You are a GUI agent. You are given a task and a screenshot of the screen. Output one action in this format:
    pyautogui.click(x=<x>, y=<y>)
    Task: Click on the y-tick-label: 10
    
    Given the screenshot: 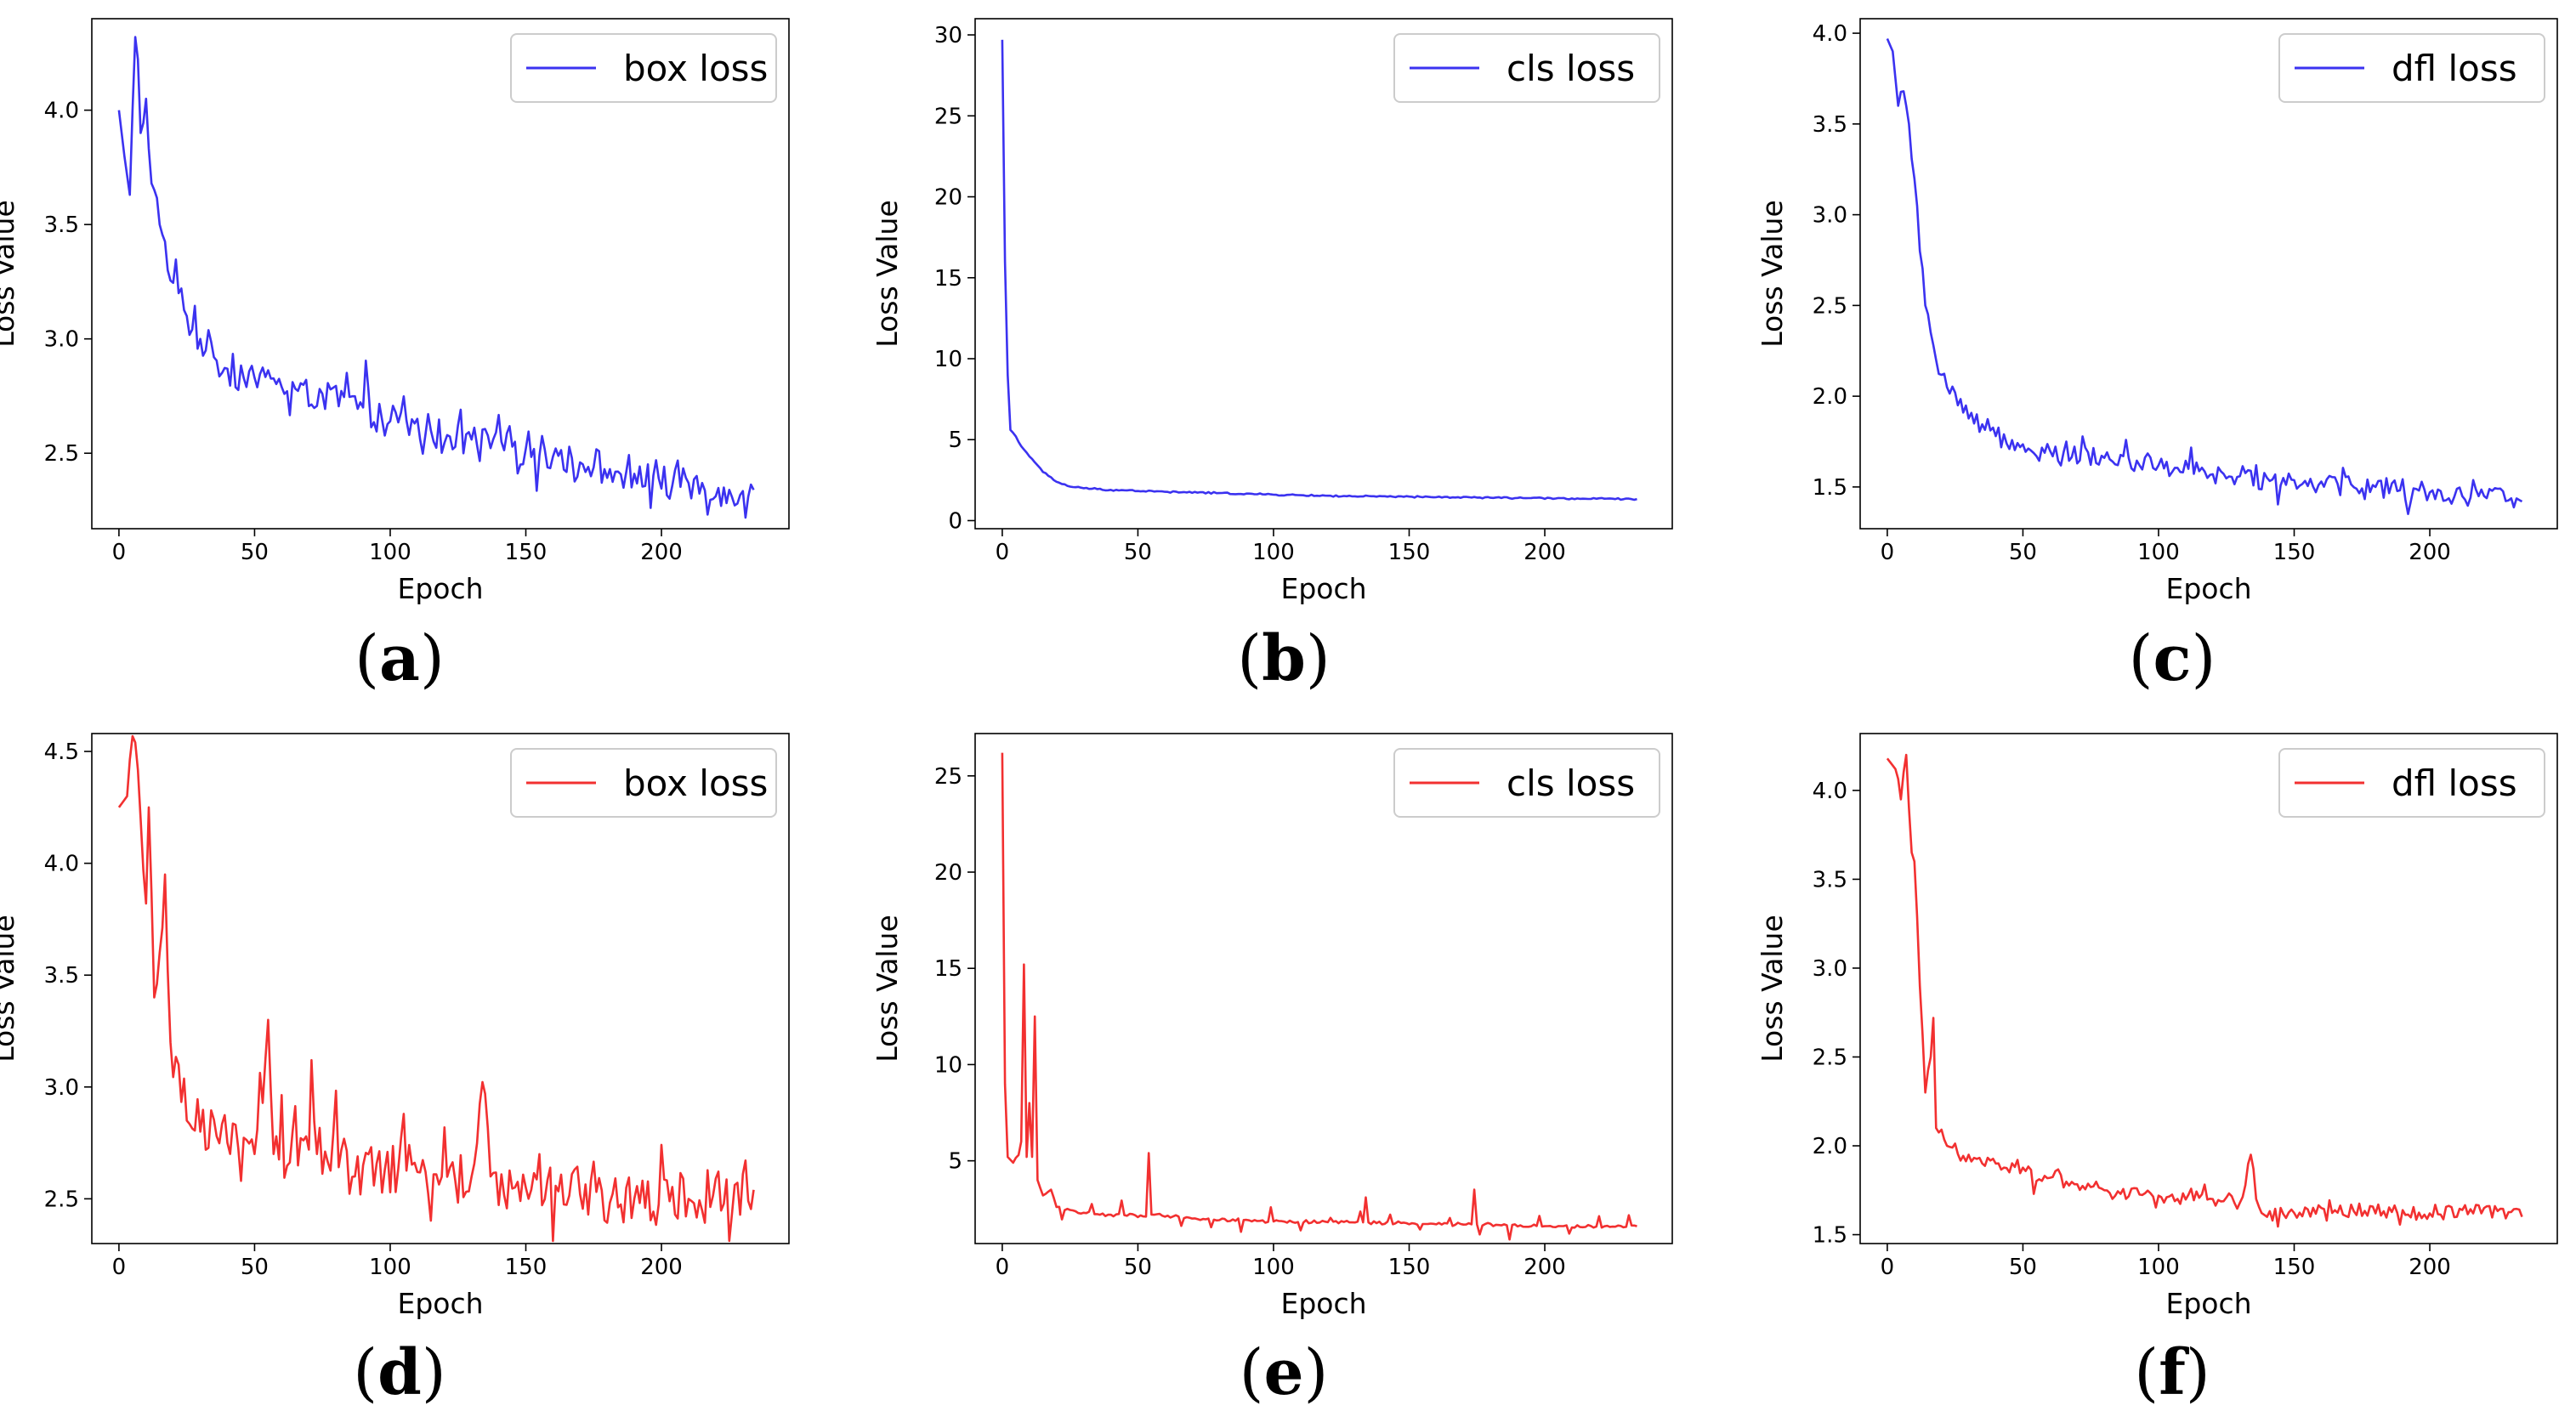 What is the action you would take?
    pyautogui.click(x=948, y=359)
    